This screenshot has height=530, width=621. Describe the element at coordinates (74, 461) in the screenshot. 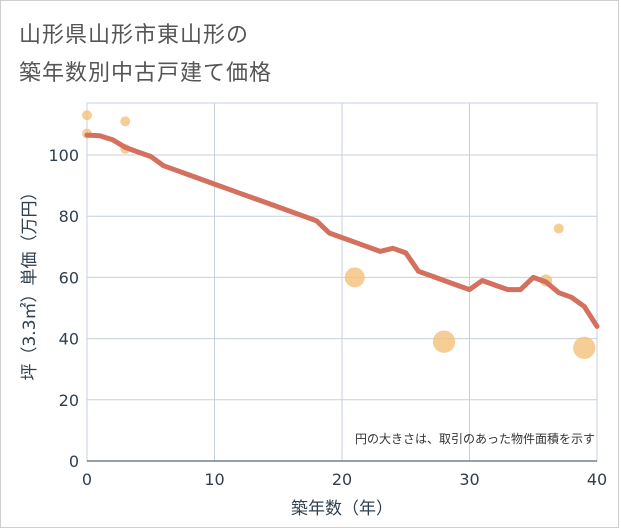

I see `y-tick-label: 0` at that location.